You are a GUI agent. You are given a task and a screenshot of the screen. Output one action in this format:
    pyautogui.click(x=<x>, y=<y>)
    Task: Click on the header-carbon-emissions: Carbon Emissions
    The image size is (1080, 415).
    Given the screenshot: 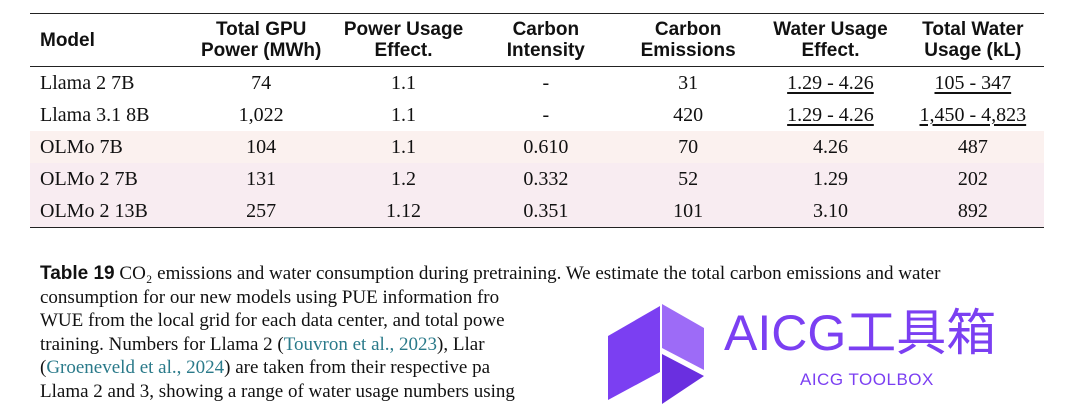 What is the action you would take?
    pyautogui.click(x=688, y=40)
    